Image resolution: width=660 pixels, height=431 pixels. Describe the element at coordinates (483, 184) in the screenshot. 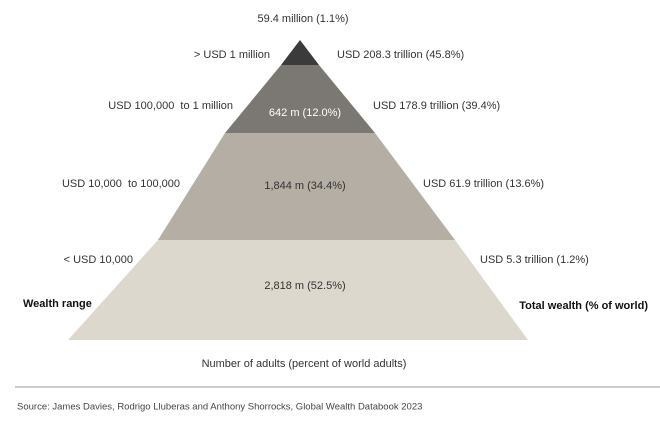

I see `total-wealth: USD 61.9 trillion (13.6%)` at that location.